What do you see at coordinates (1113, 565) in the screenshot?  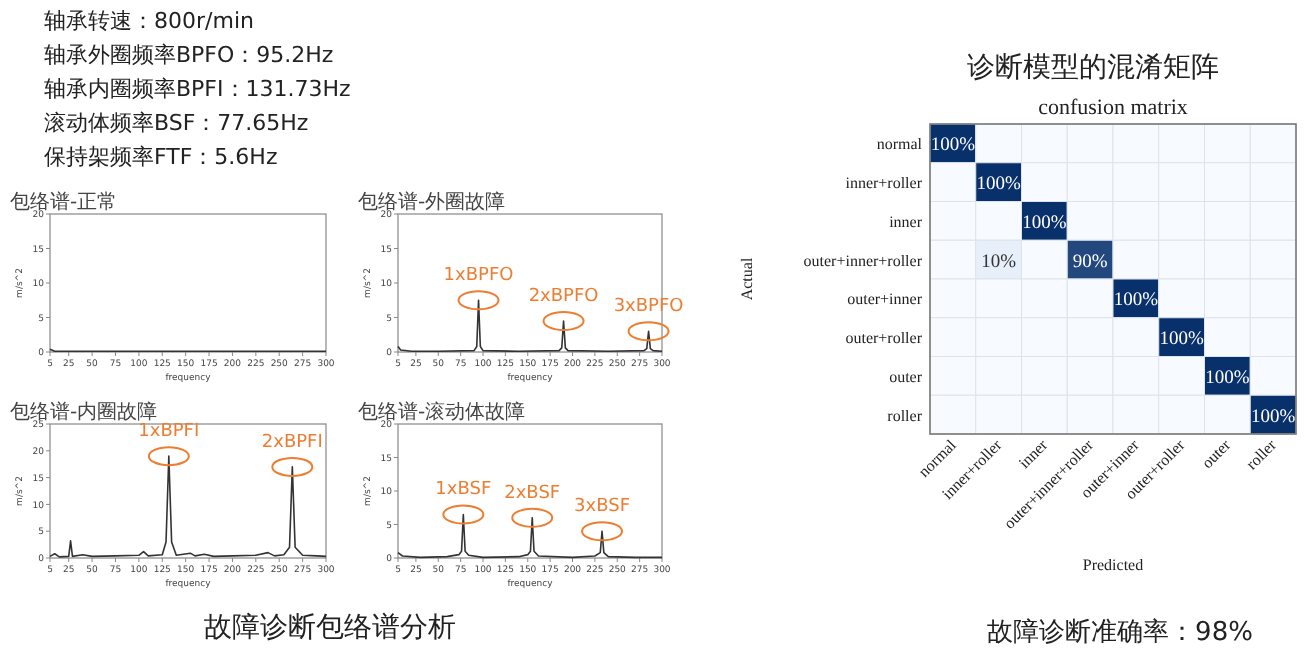 I see `x-axis-title: Predicted` at bounding box center [1113, 565].